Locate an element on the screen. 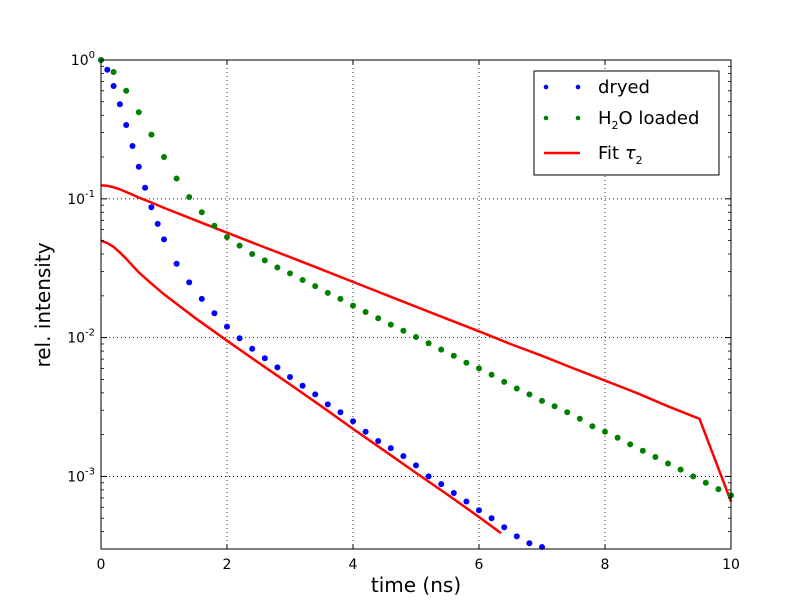 The height and width of the screenshot is (612, 812). x-tick-label: 10 is located at coordinates (731, 565).